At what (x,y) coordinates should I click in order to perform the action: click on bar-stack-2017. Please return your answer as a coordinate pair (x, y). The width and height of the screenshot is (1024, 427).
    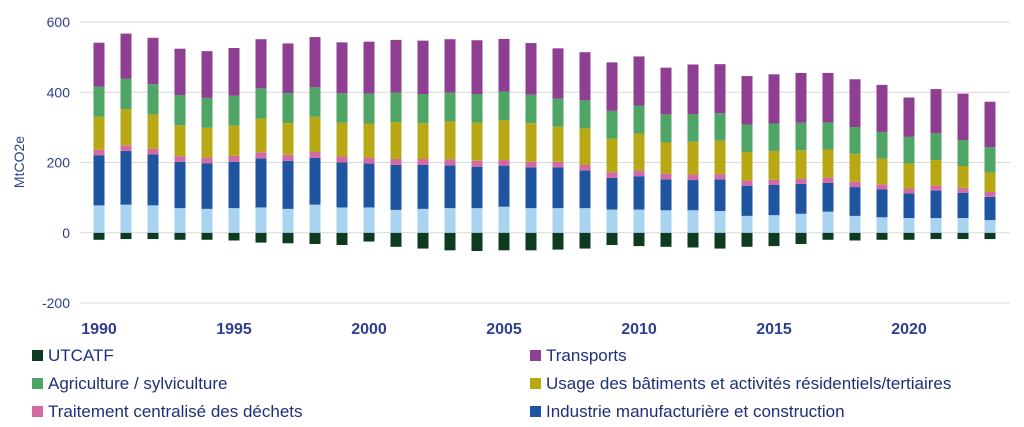
    Looking at the image, I should click on (828, 156).